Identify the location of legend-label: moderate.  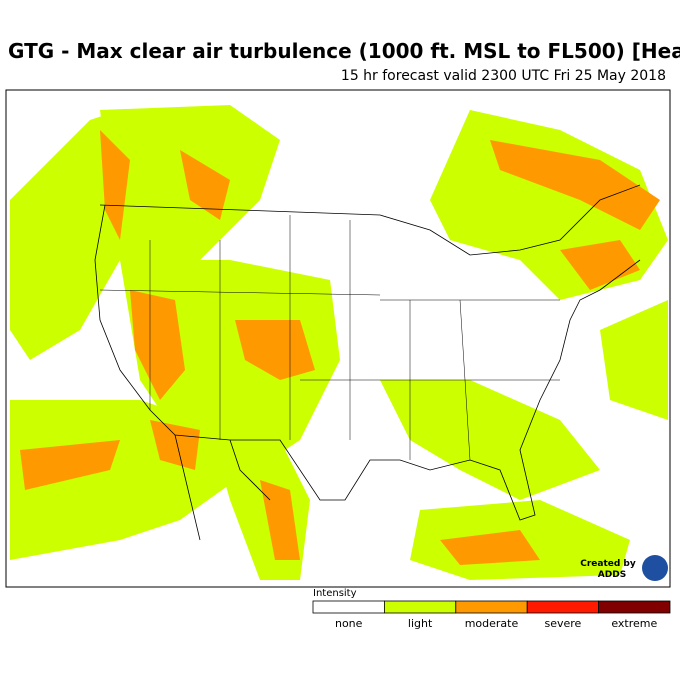
(492, 623).